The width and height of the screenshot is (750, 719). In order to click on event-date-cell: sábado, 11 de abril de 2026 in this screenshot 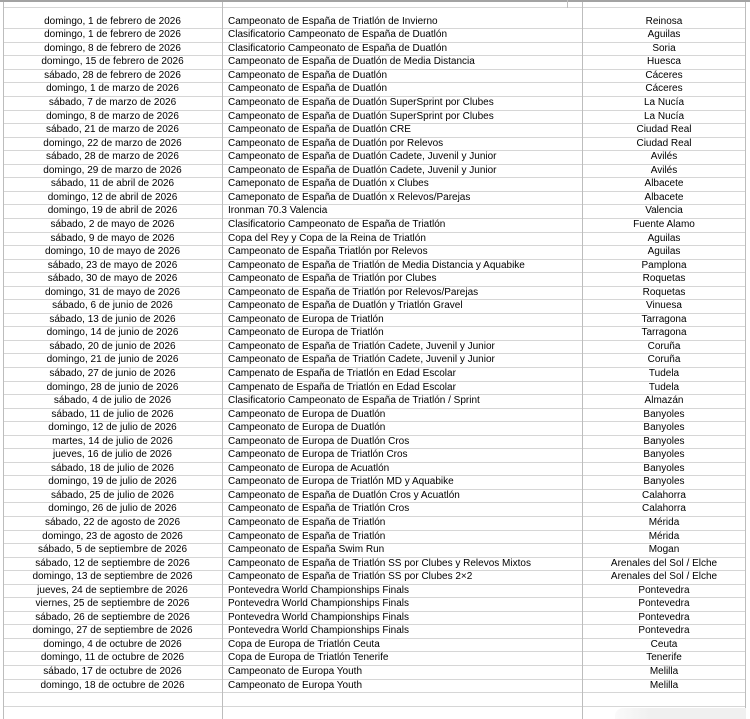, I will do `click(112, 184)`.